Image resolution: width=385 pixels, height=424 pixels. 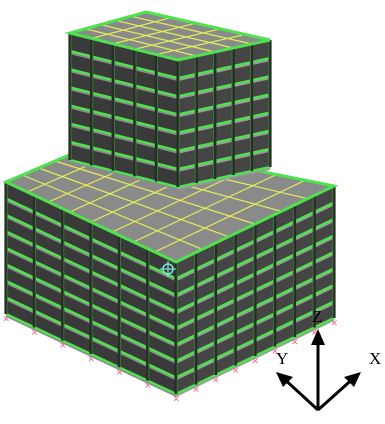 I want to click on z-axis-label: Z, so click(x=317, y=316).